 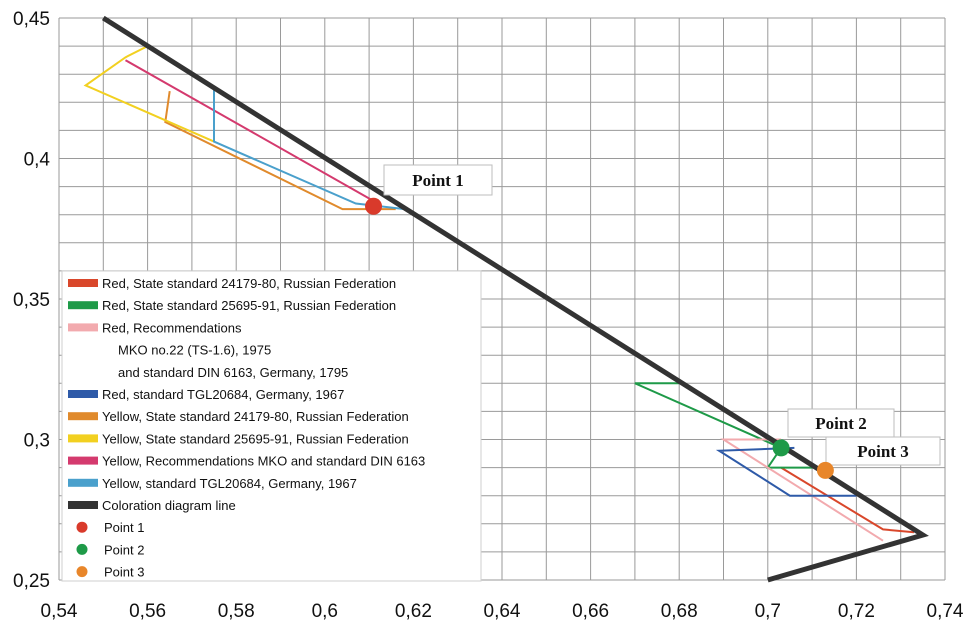 I want to click on y-tick-label: 0,45, so click(x=31, y=19).